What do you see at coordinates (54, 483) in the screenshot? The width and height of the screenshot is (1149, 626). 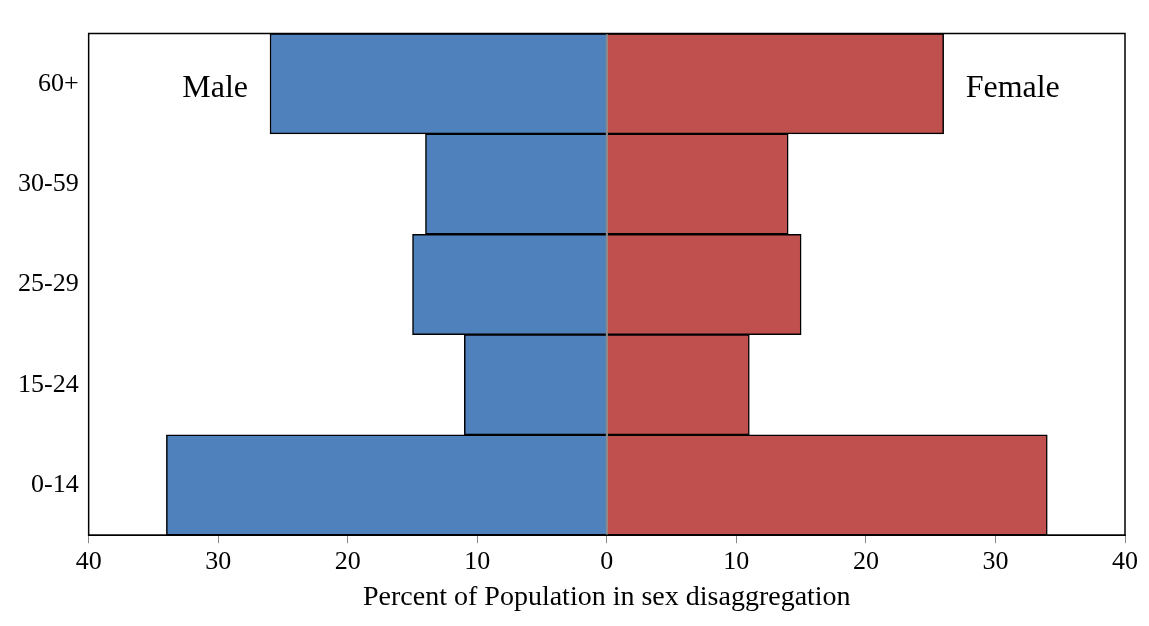 I see `y-tick-label: 0-14` at bounding box center [54, 483].